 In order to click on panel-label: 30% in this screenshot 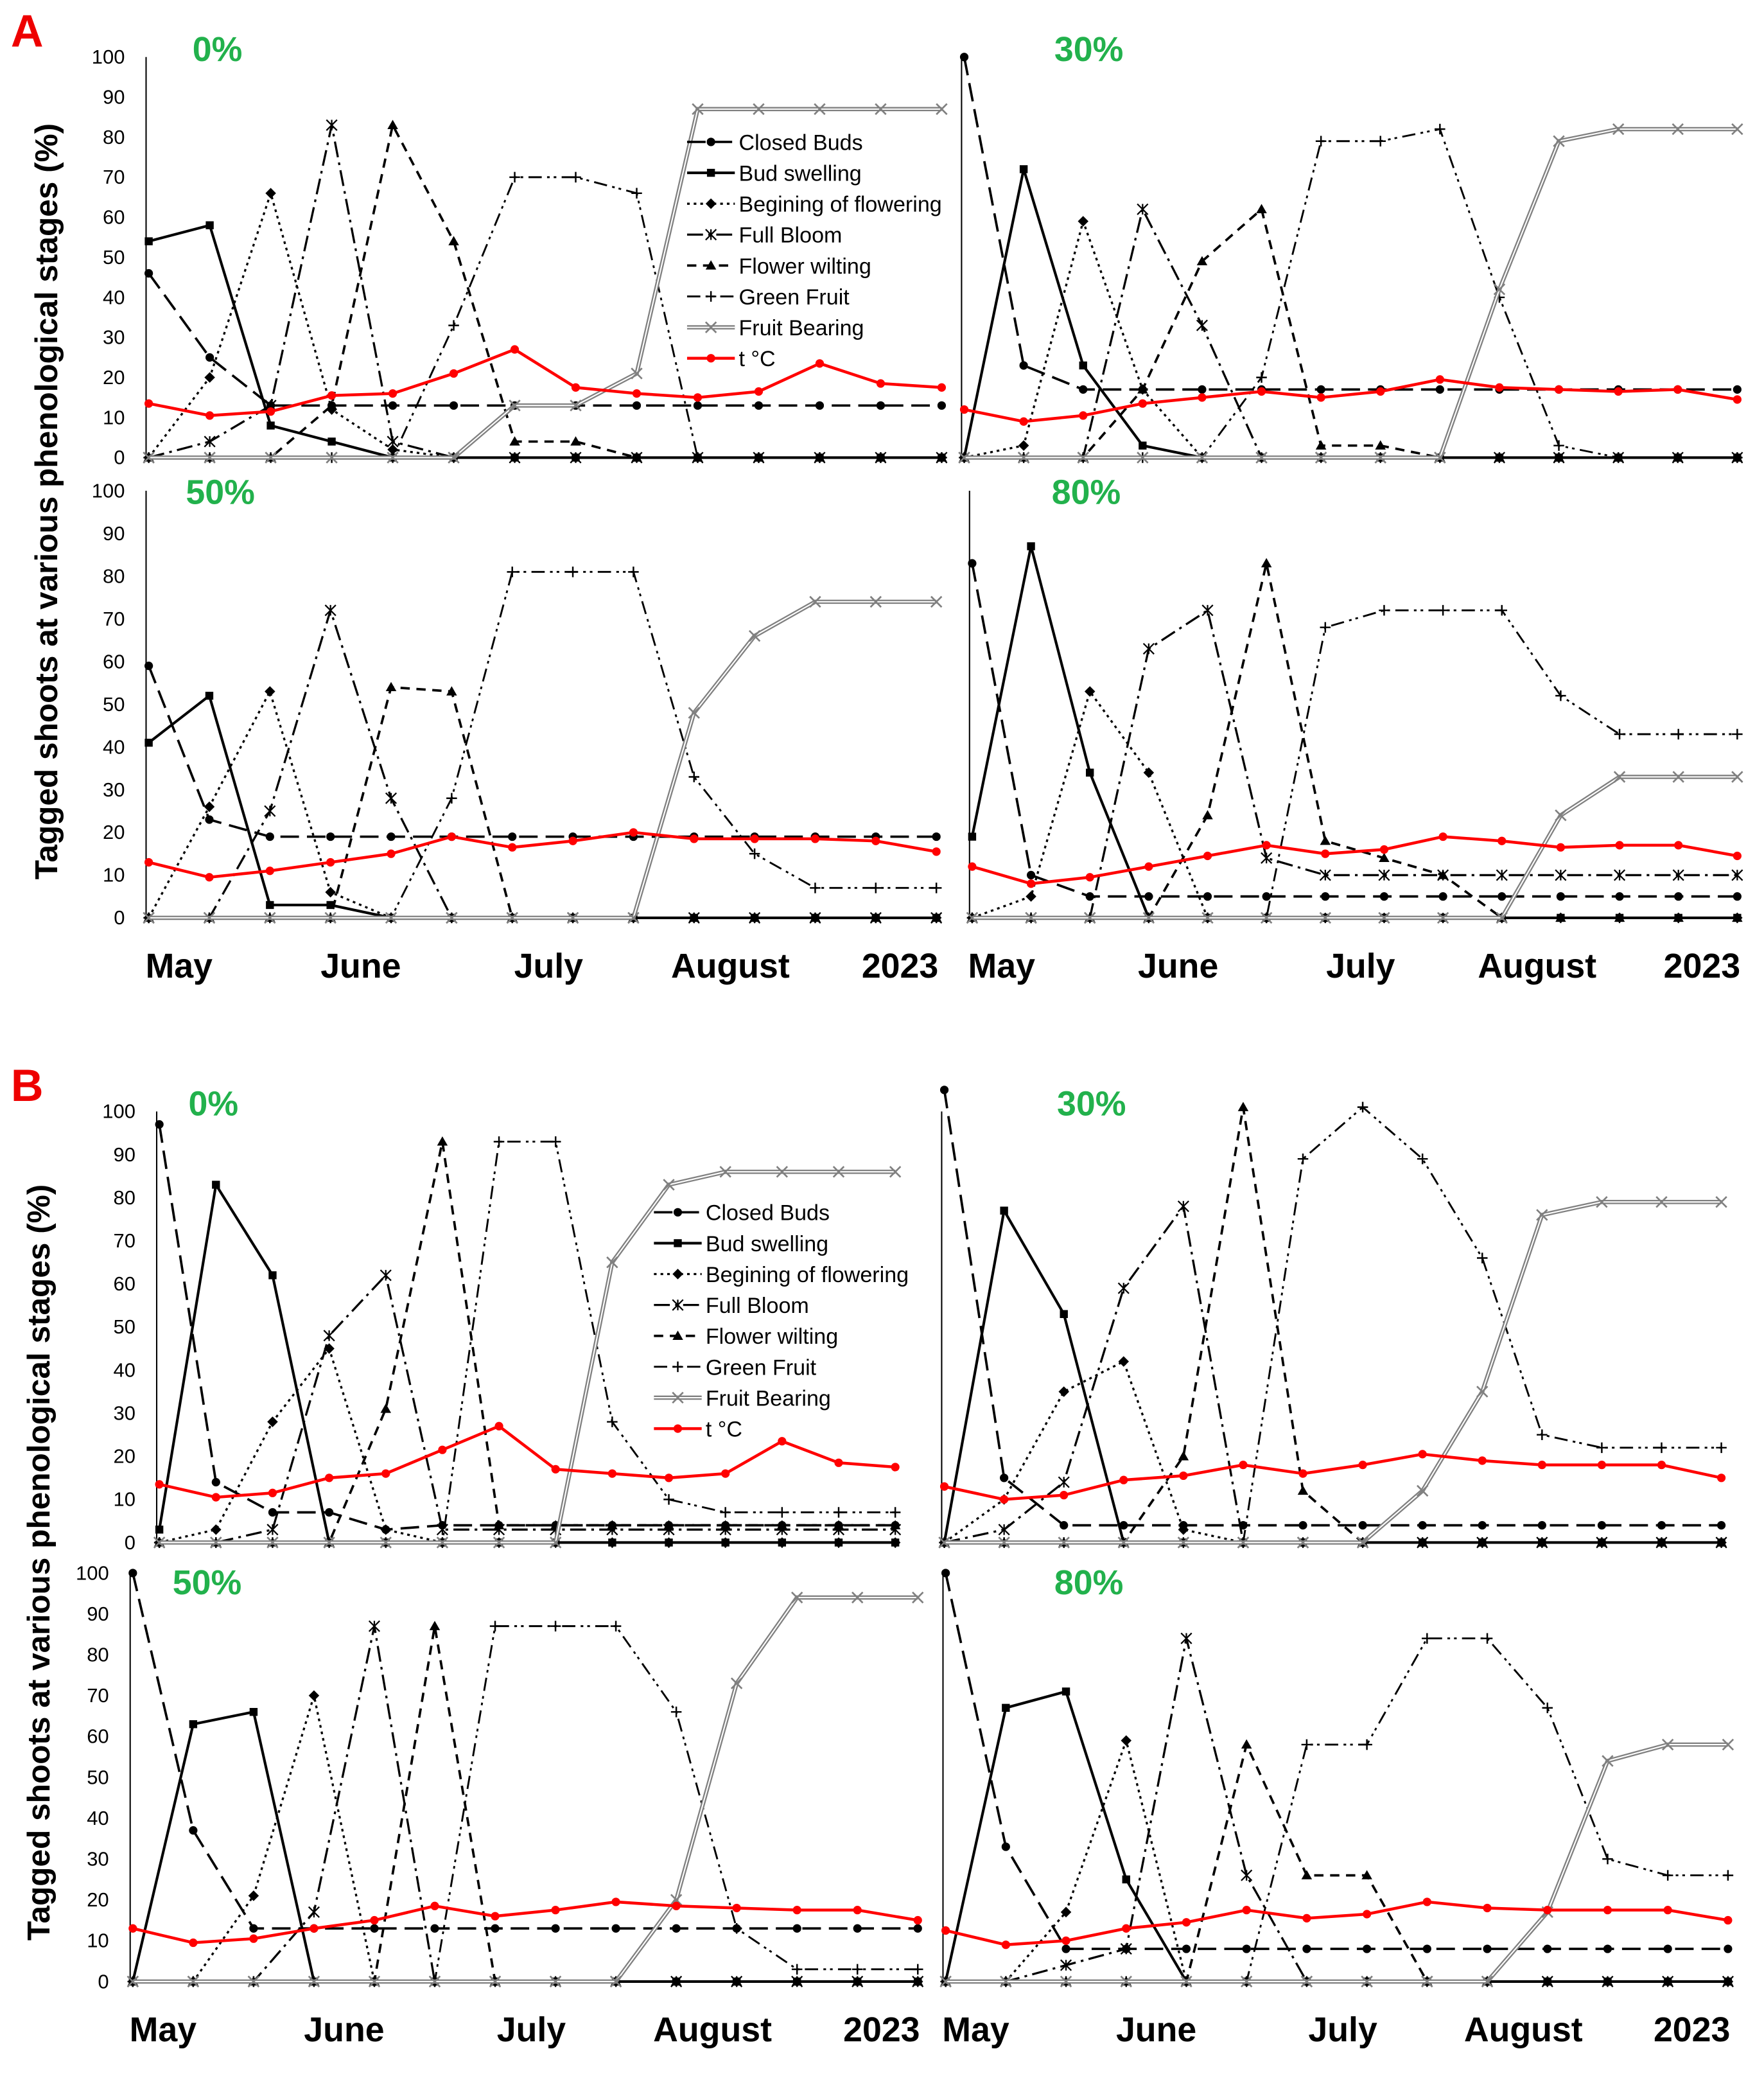, I will do `click(1088, 49)`.